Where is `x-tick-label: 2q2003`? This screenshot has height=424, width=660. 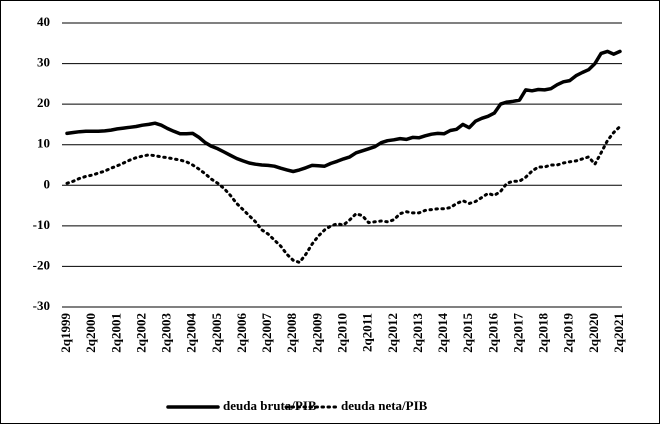
x-tick-label: 2q2003 is located at coordinates (166, 333).